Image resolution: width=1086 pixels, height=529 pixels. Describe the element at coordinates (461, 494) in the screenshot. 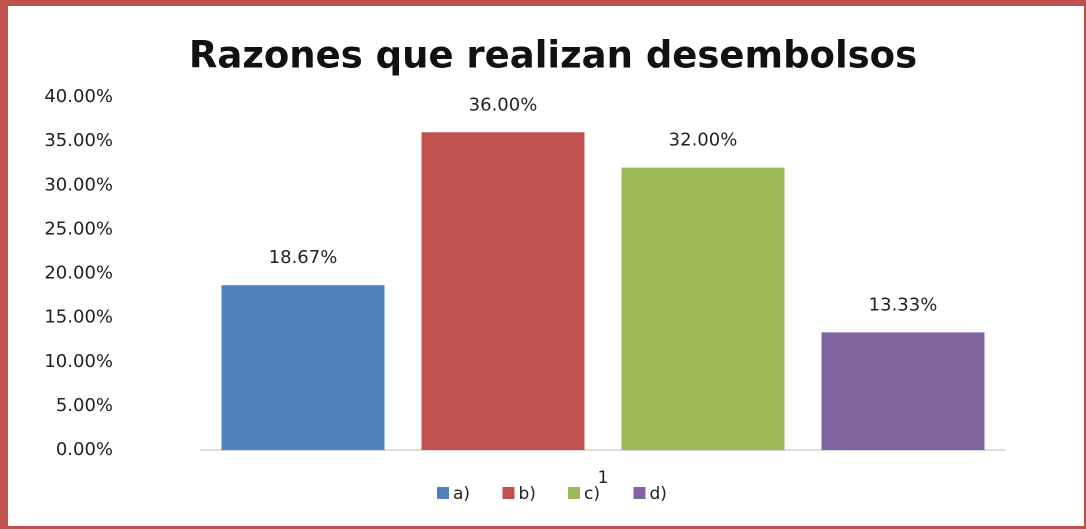

I see `legend-label: a)` at that location.